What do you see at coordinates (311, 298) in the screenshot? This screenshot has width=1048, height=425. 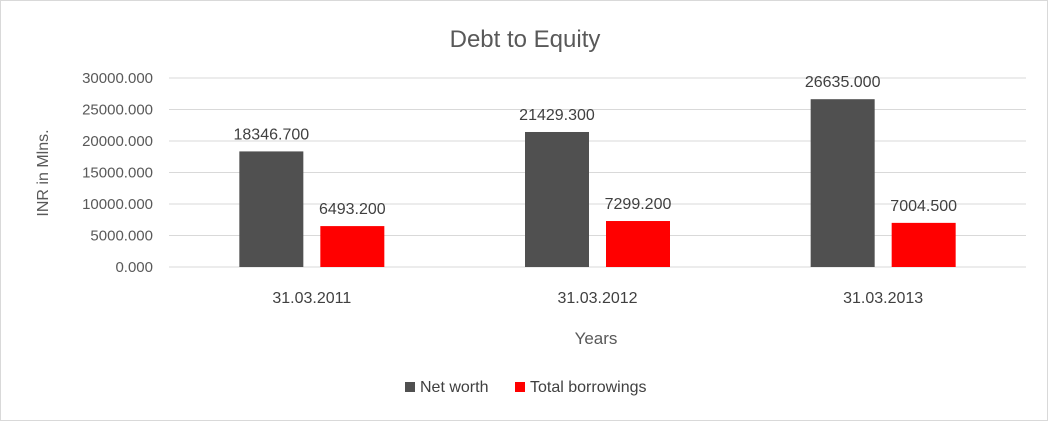 I see `x-tick-label: 31.03.2011` at bounding box center [311, 298].